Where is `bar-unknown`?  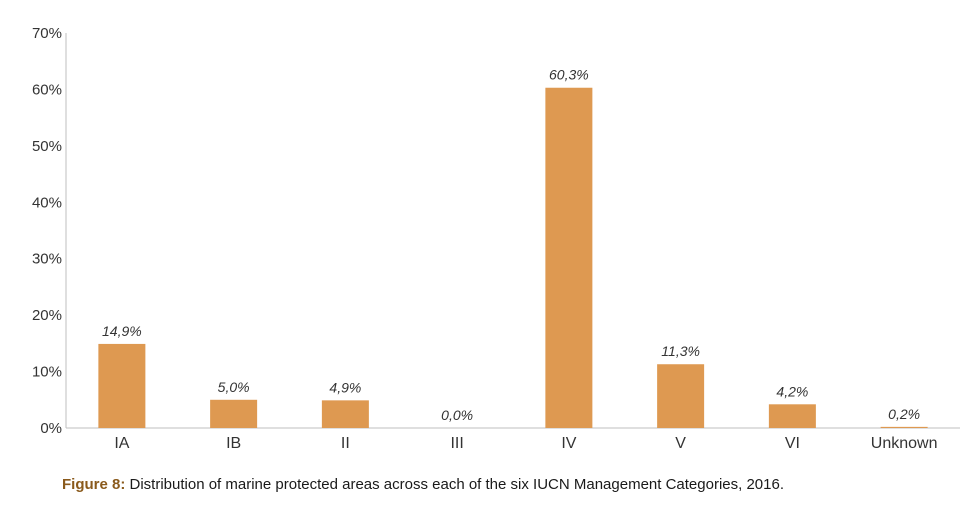
bar-unknown is located at coordinates (904, 427).